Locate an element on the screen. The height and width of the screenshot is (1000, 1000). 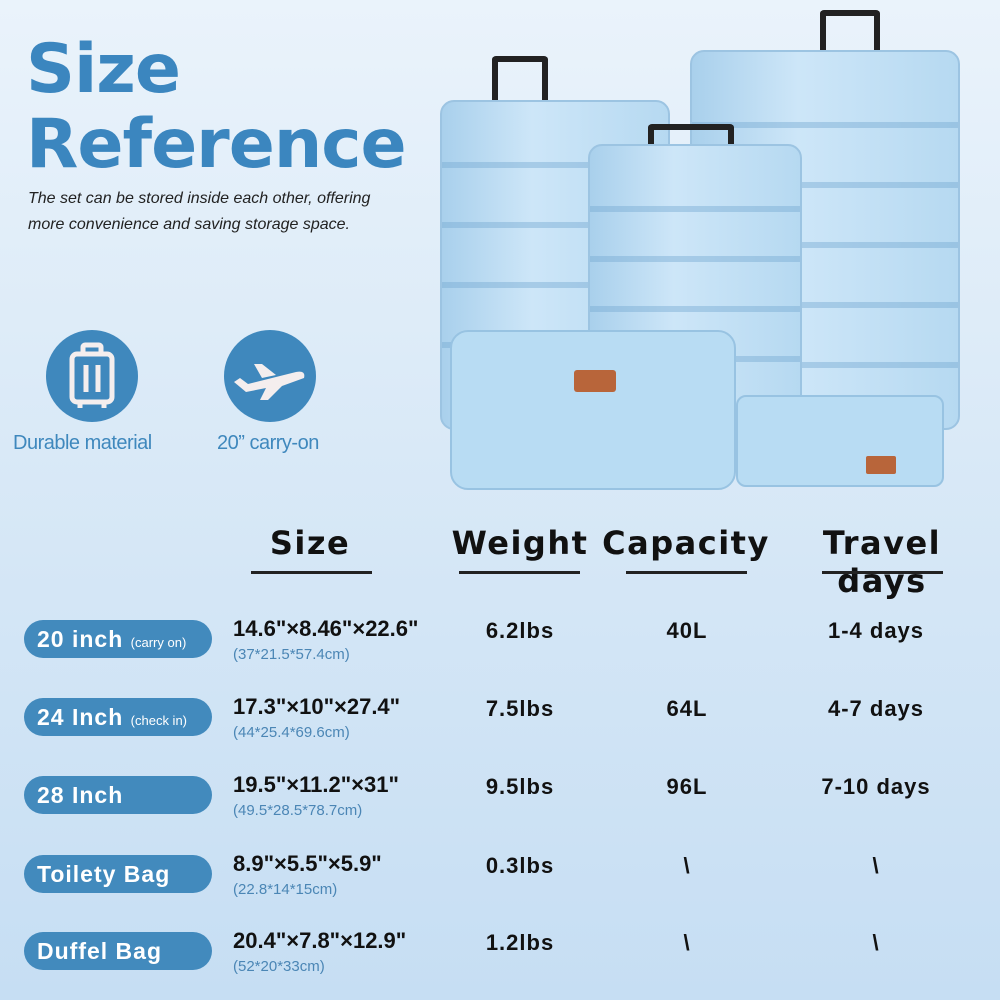
row-label-pill: Duffel Bag is located at coordinates (118, 951).